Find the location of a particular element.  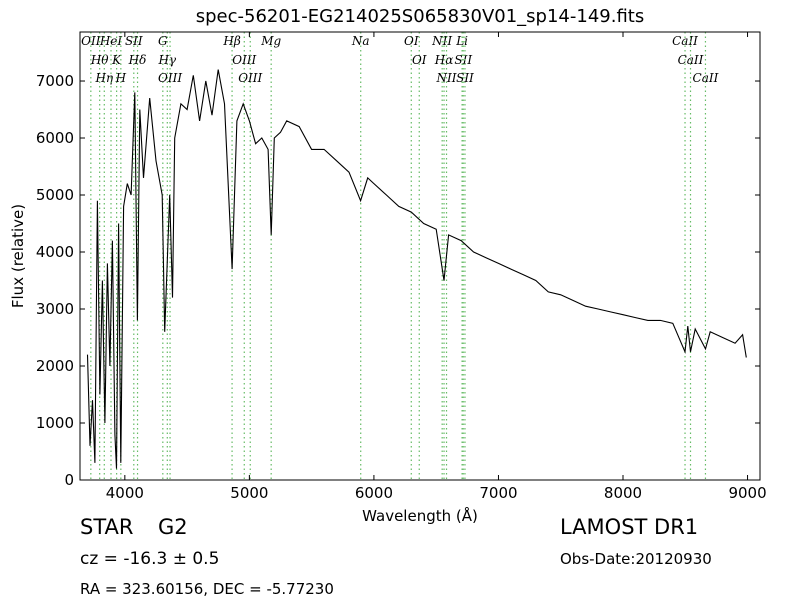

y-tick-label: 3000 is located at coordinates (55, 309).